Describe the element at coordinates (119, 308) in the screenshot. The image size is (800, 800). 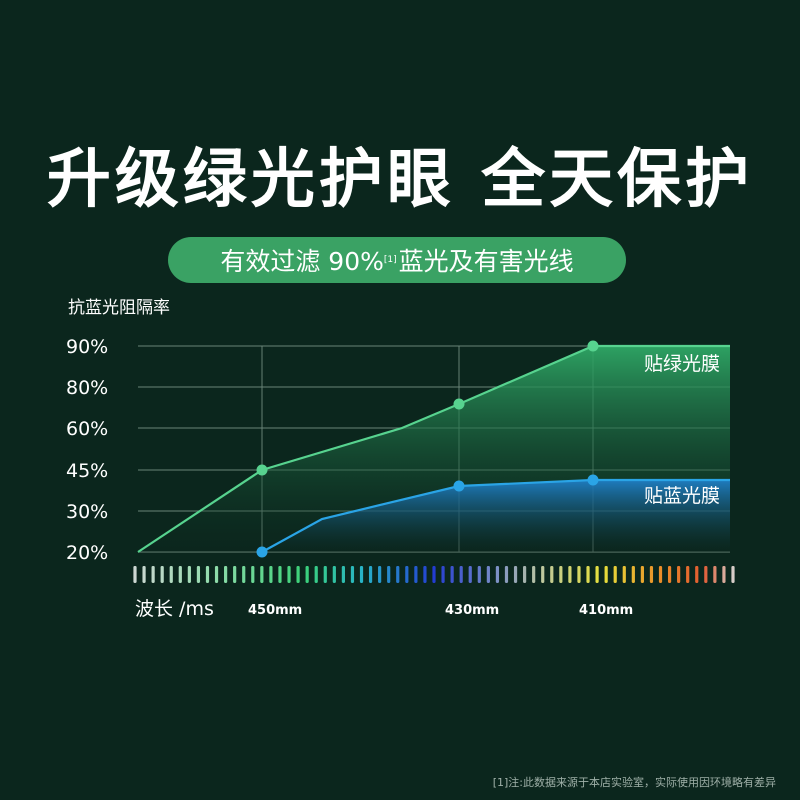
I see `y-axis-label: 抗蓝光阻隔率` at that location.